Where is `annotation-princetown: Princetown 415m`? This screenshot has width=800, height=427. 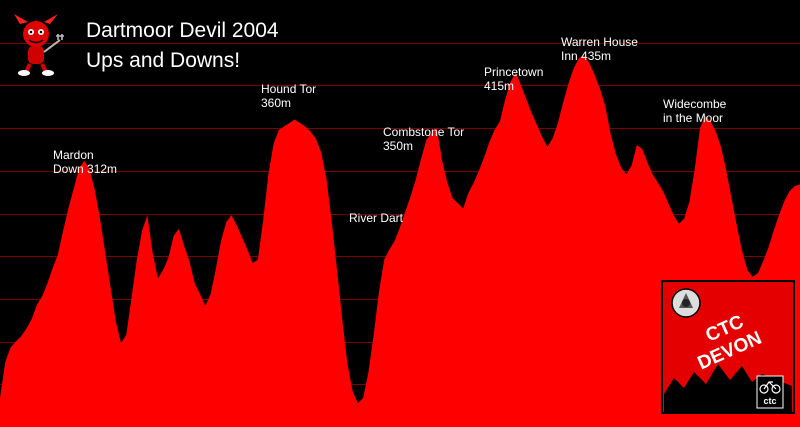 annotation-princetown: Princetown 415m is located at coordinates (513, 79).